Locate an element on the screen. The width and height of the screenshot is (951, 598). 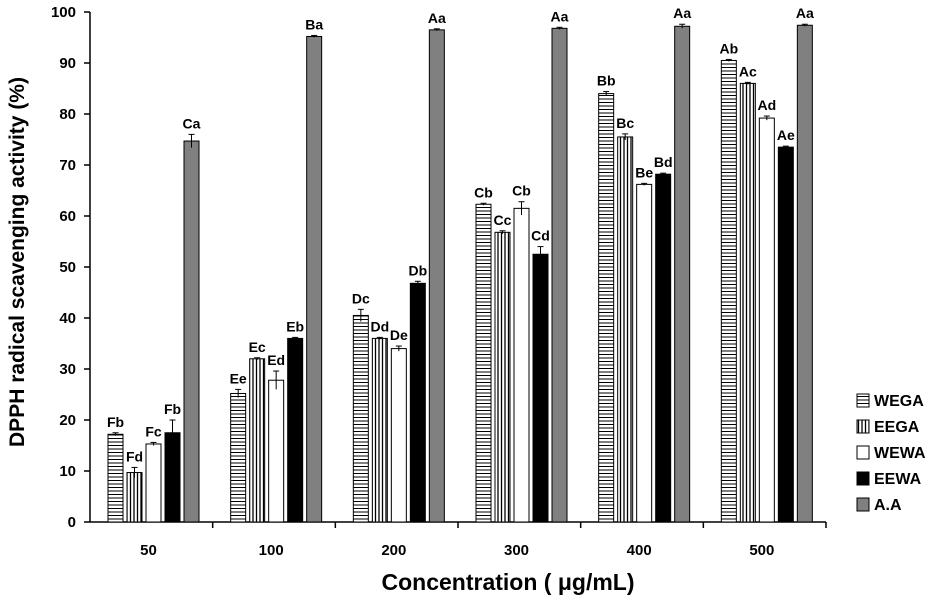
y-tick-label: 20 is located at coordinates (67, 420).